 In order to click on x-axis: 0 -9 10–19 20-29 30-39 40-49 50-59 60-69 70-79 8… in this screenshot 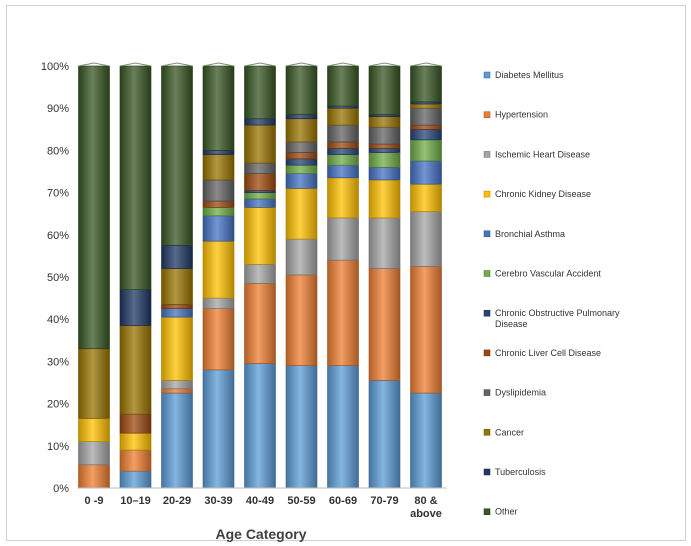, I will do `click(262, 503)`.